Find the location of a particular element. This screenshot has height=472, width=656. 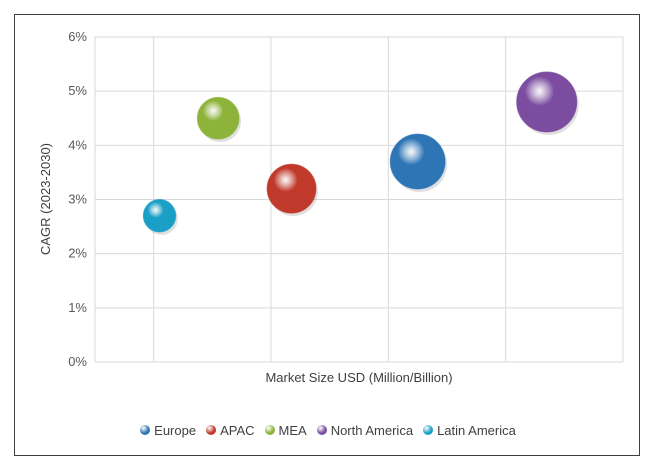

legend-item: MEA is located at coordinates (285, 430).